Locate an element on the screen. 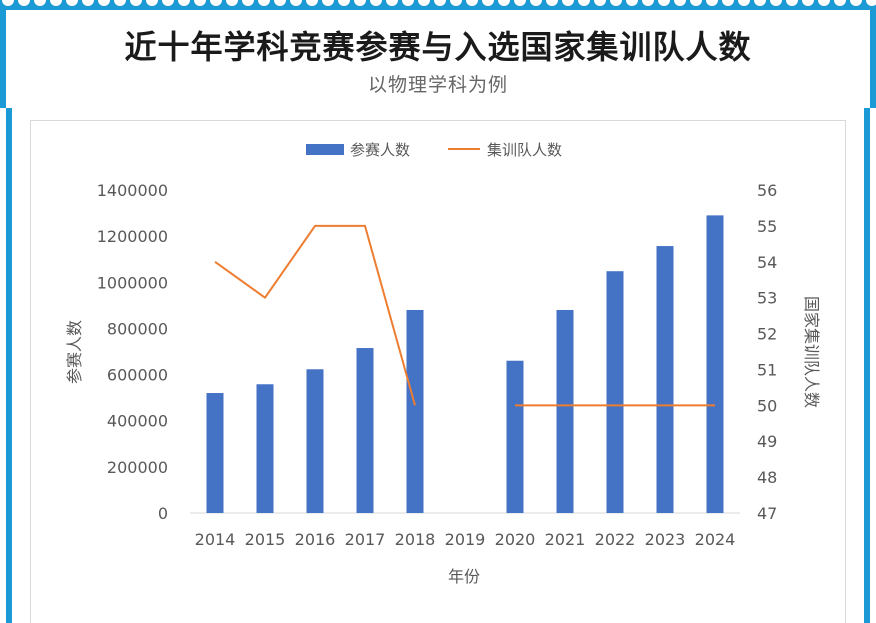 The image size is (876, 623). x-tick-label: 2018 is located at coordinates (415, 539).